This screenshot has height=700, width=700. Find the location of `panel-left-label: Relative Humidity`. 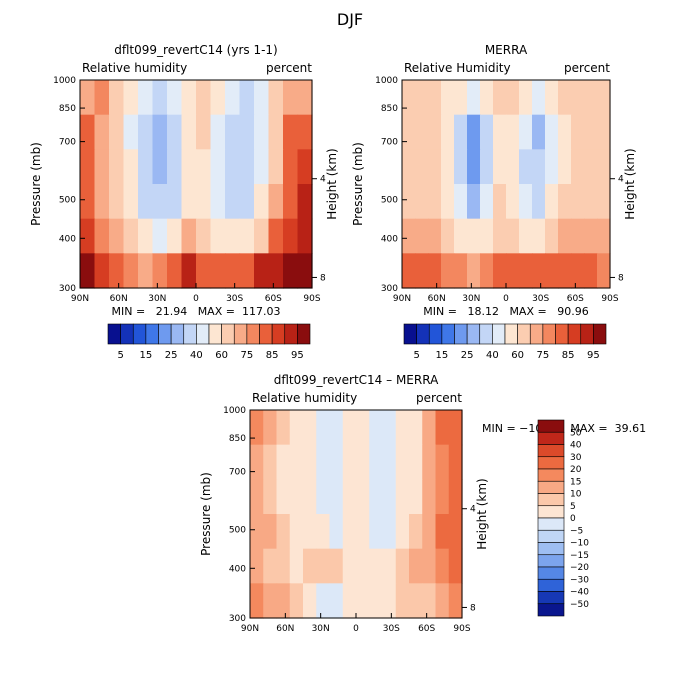

panel-left-label: Relative Humidity is located at coordinates (457, 68).